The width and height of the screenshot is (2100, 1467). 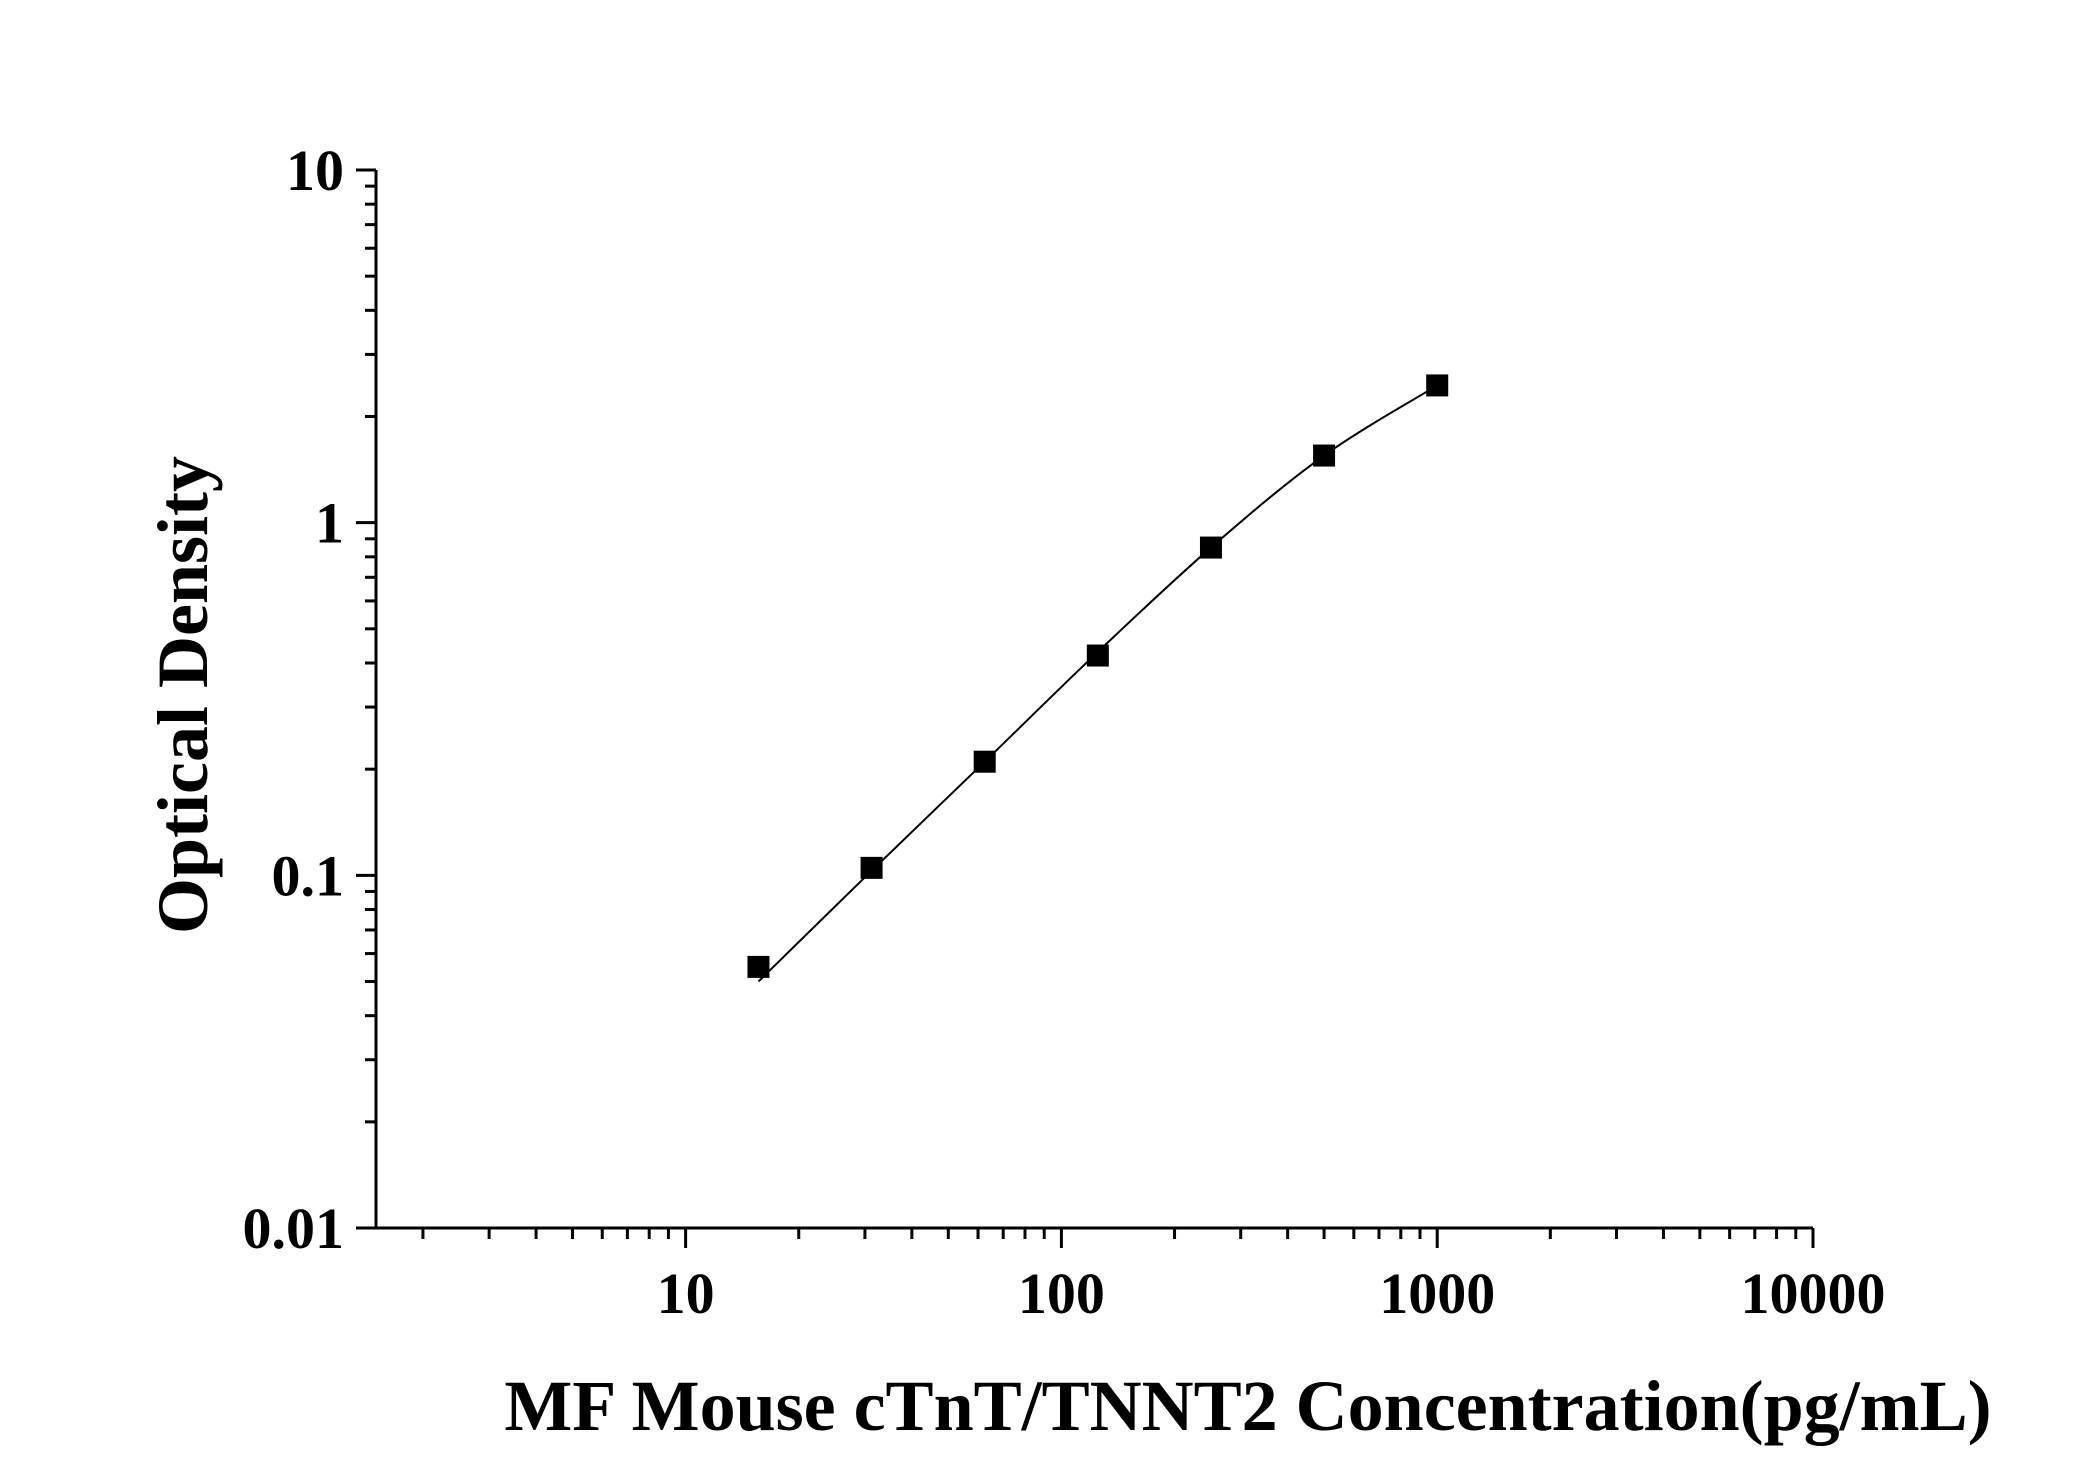 I want to click on fit-curve-line, so click(x=1097, y=683).